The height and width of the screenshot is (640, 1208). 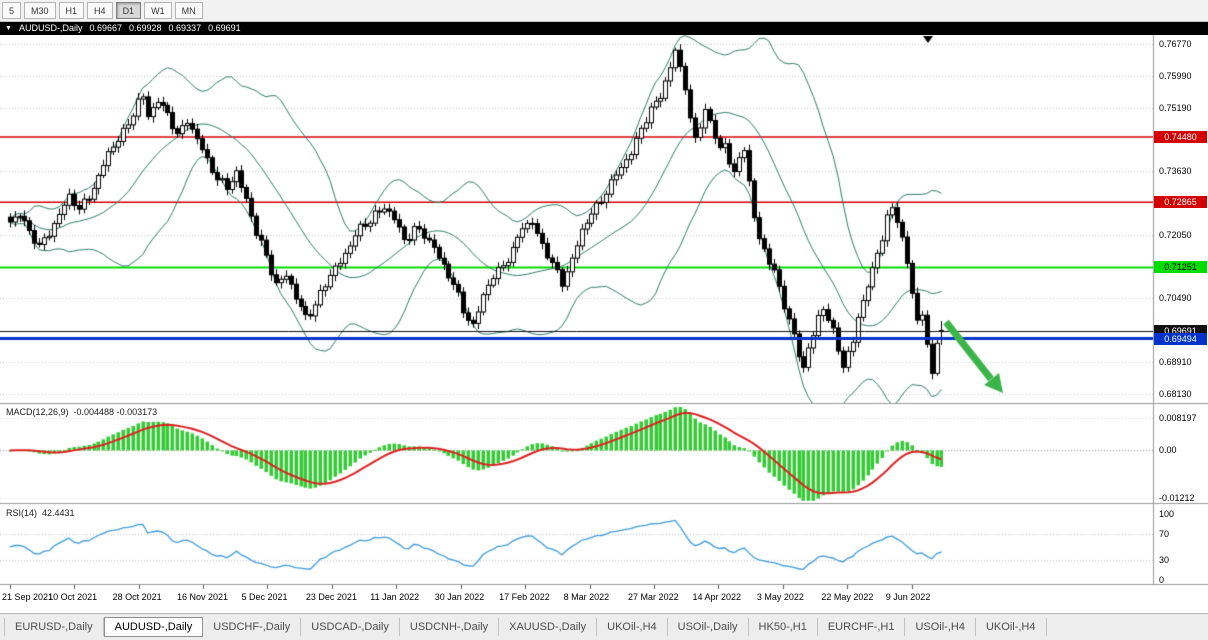 What do you see at coordinates (780, 597) in the screenshot?
I see `date-label: 3 May 2022` at bounding box center [780, 597].